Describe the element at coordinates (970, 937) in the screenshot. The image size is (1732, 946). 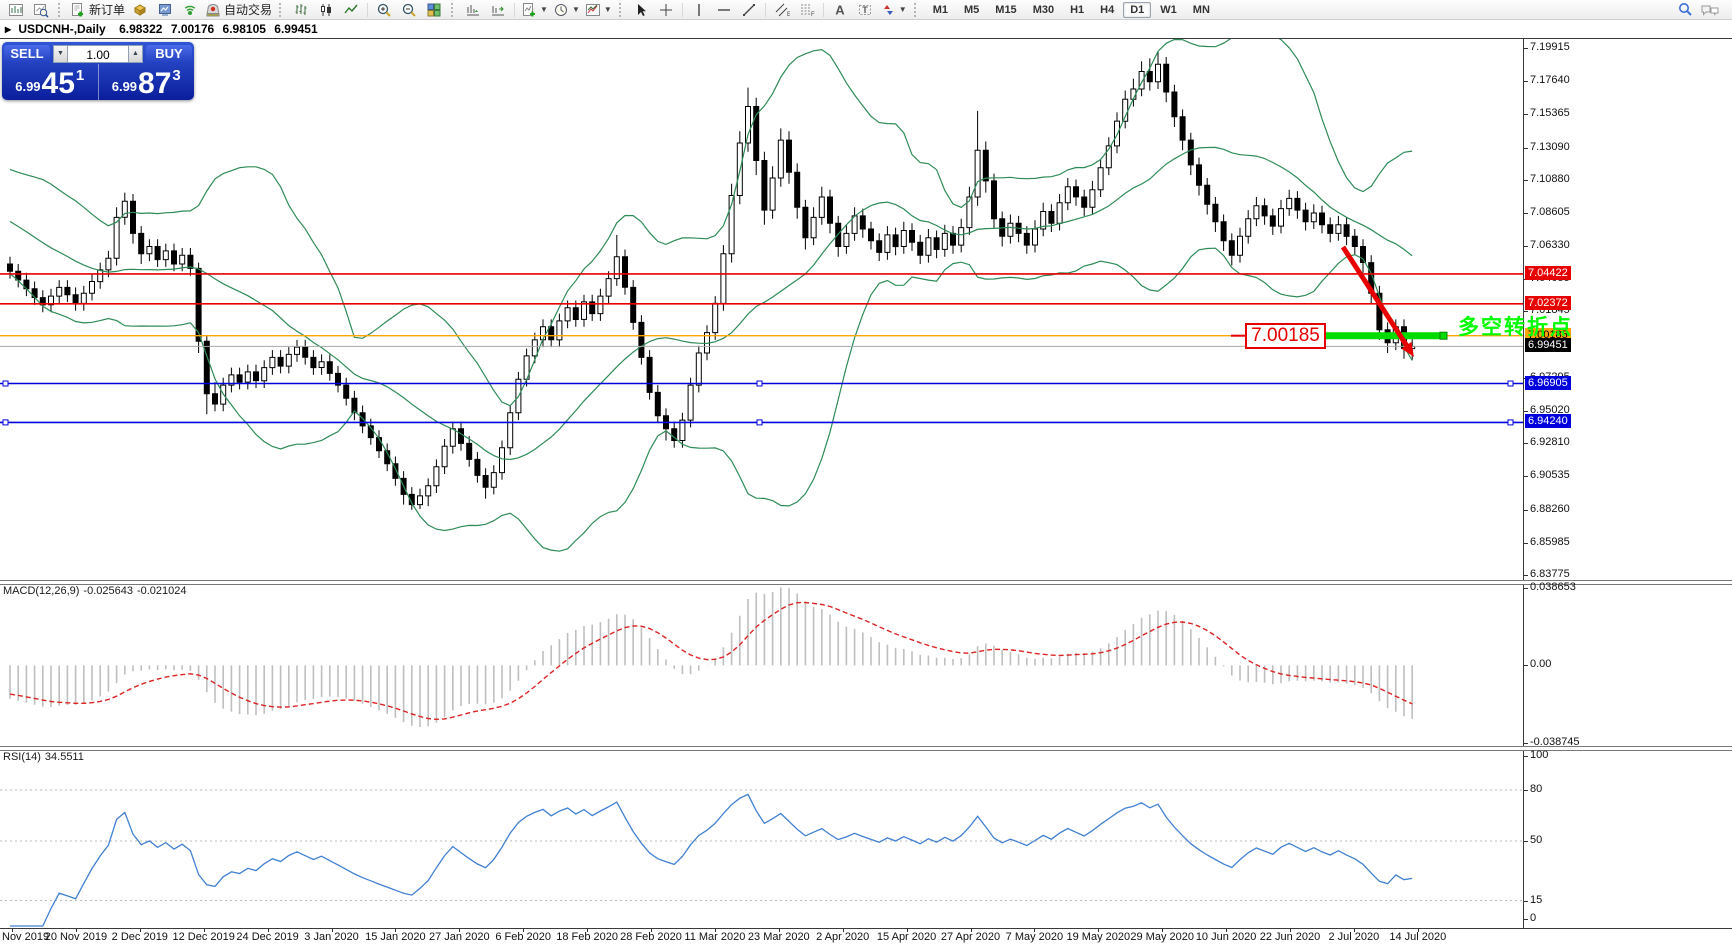
I see `time-tick-label: 27 Apr 2020` at that location.